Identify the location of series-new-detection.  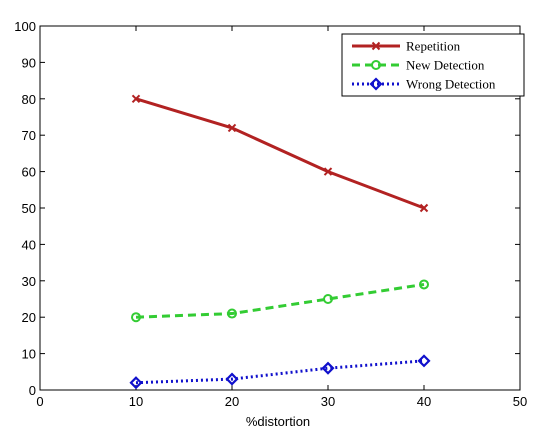
(280, 301).